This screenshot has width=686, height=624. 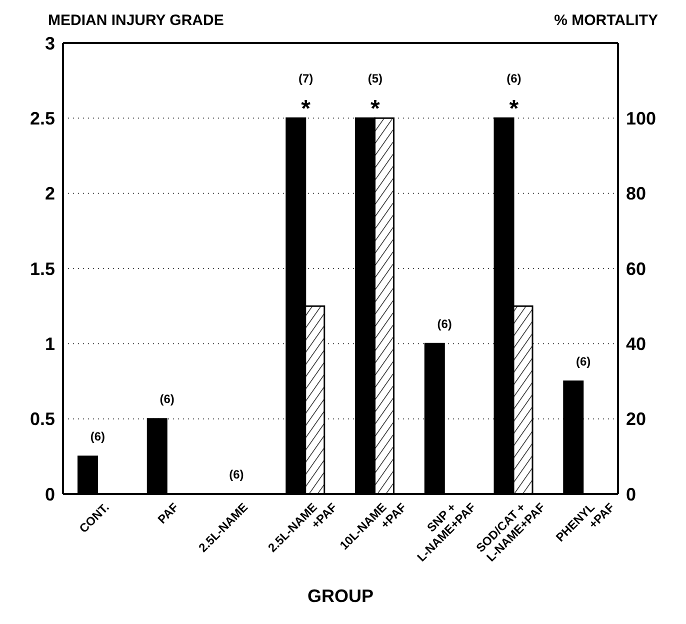 What do you see at coordinates (631, 494) in the screenshot?
I see `y2-tick-label: 0` at bounding box center [631, 494].